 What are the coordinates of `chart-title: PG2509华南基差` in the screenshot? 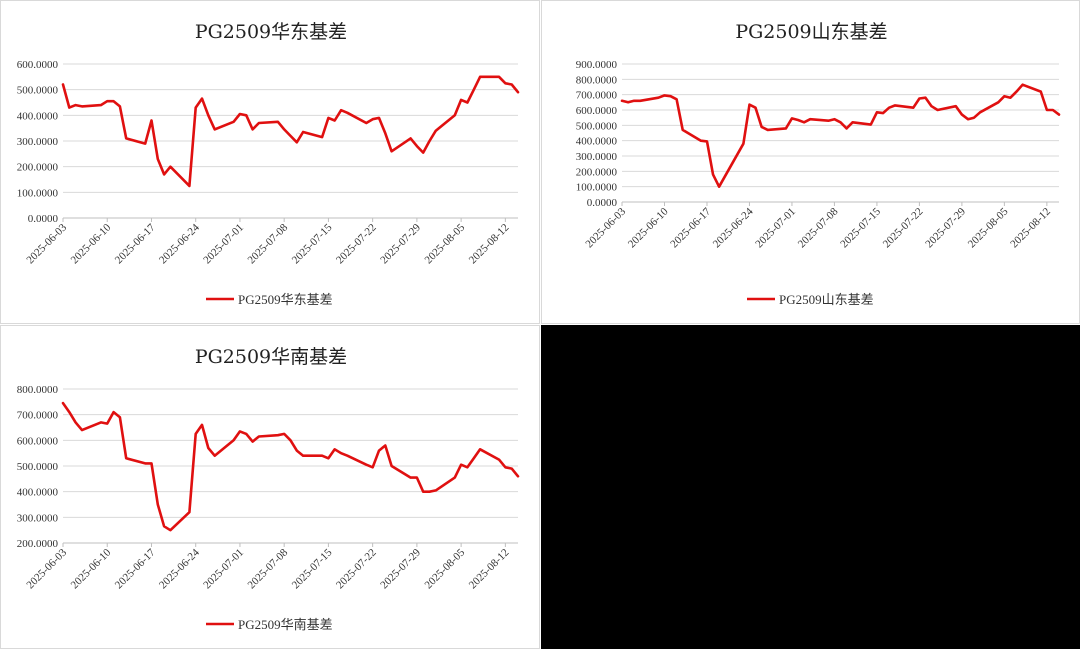 It's located at (271, 357).